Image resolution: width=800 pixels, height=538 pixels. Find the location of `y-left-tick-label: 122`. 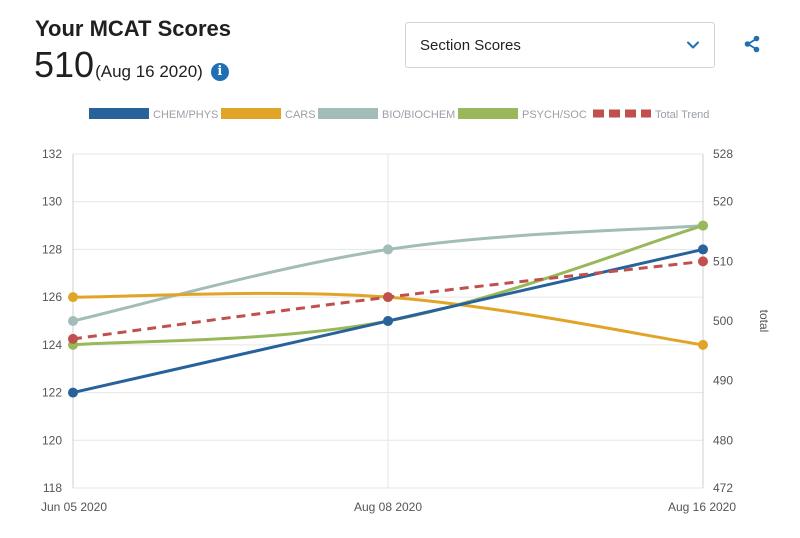

y-left-tick-label: 122 is located at coordinates (52, 393).